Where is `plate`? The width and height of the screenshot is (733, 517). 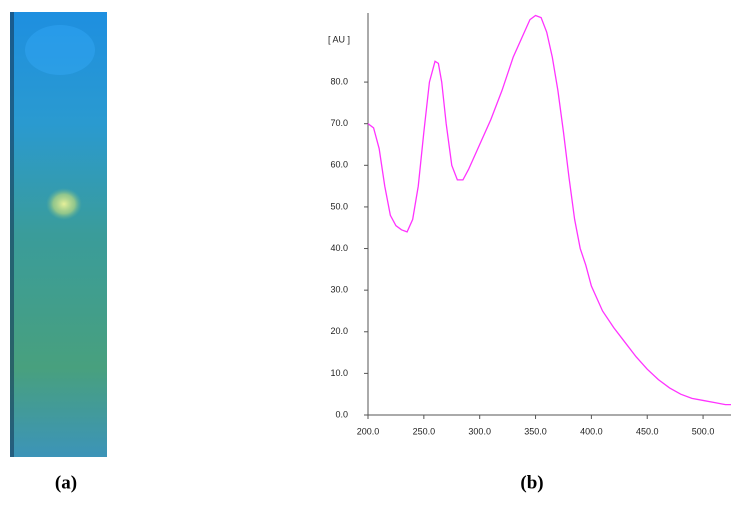
plate is located at coordinates (58, 234).